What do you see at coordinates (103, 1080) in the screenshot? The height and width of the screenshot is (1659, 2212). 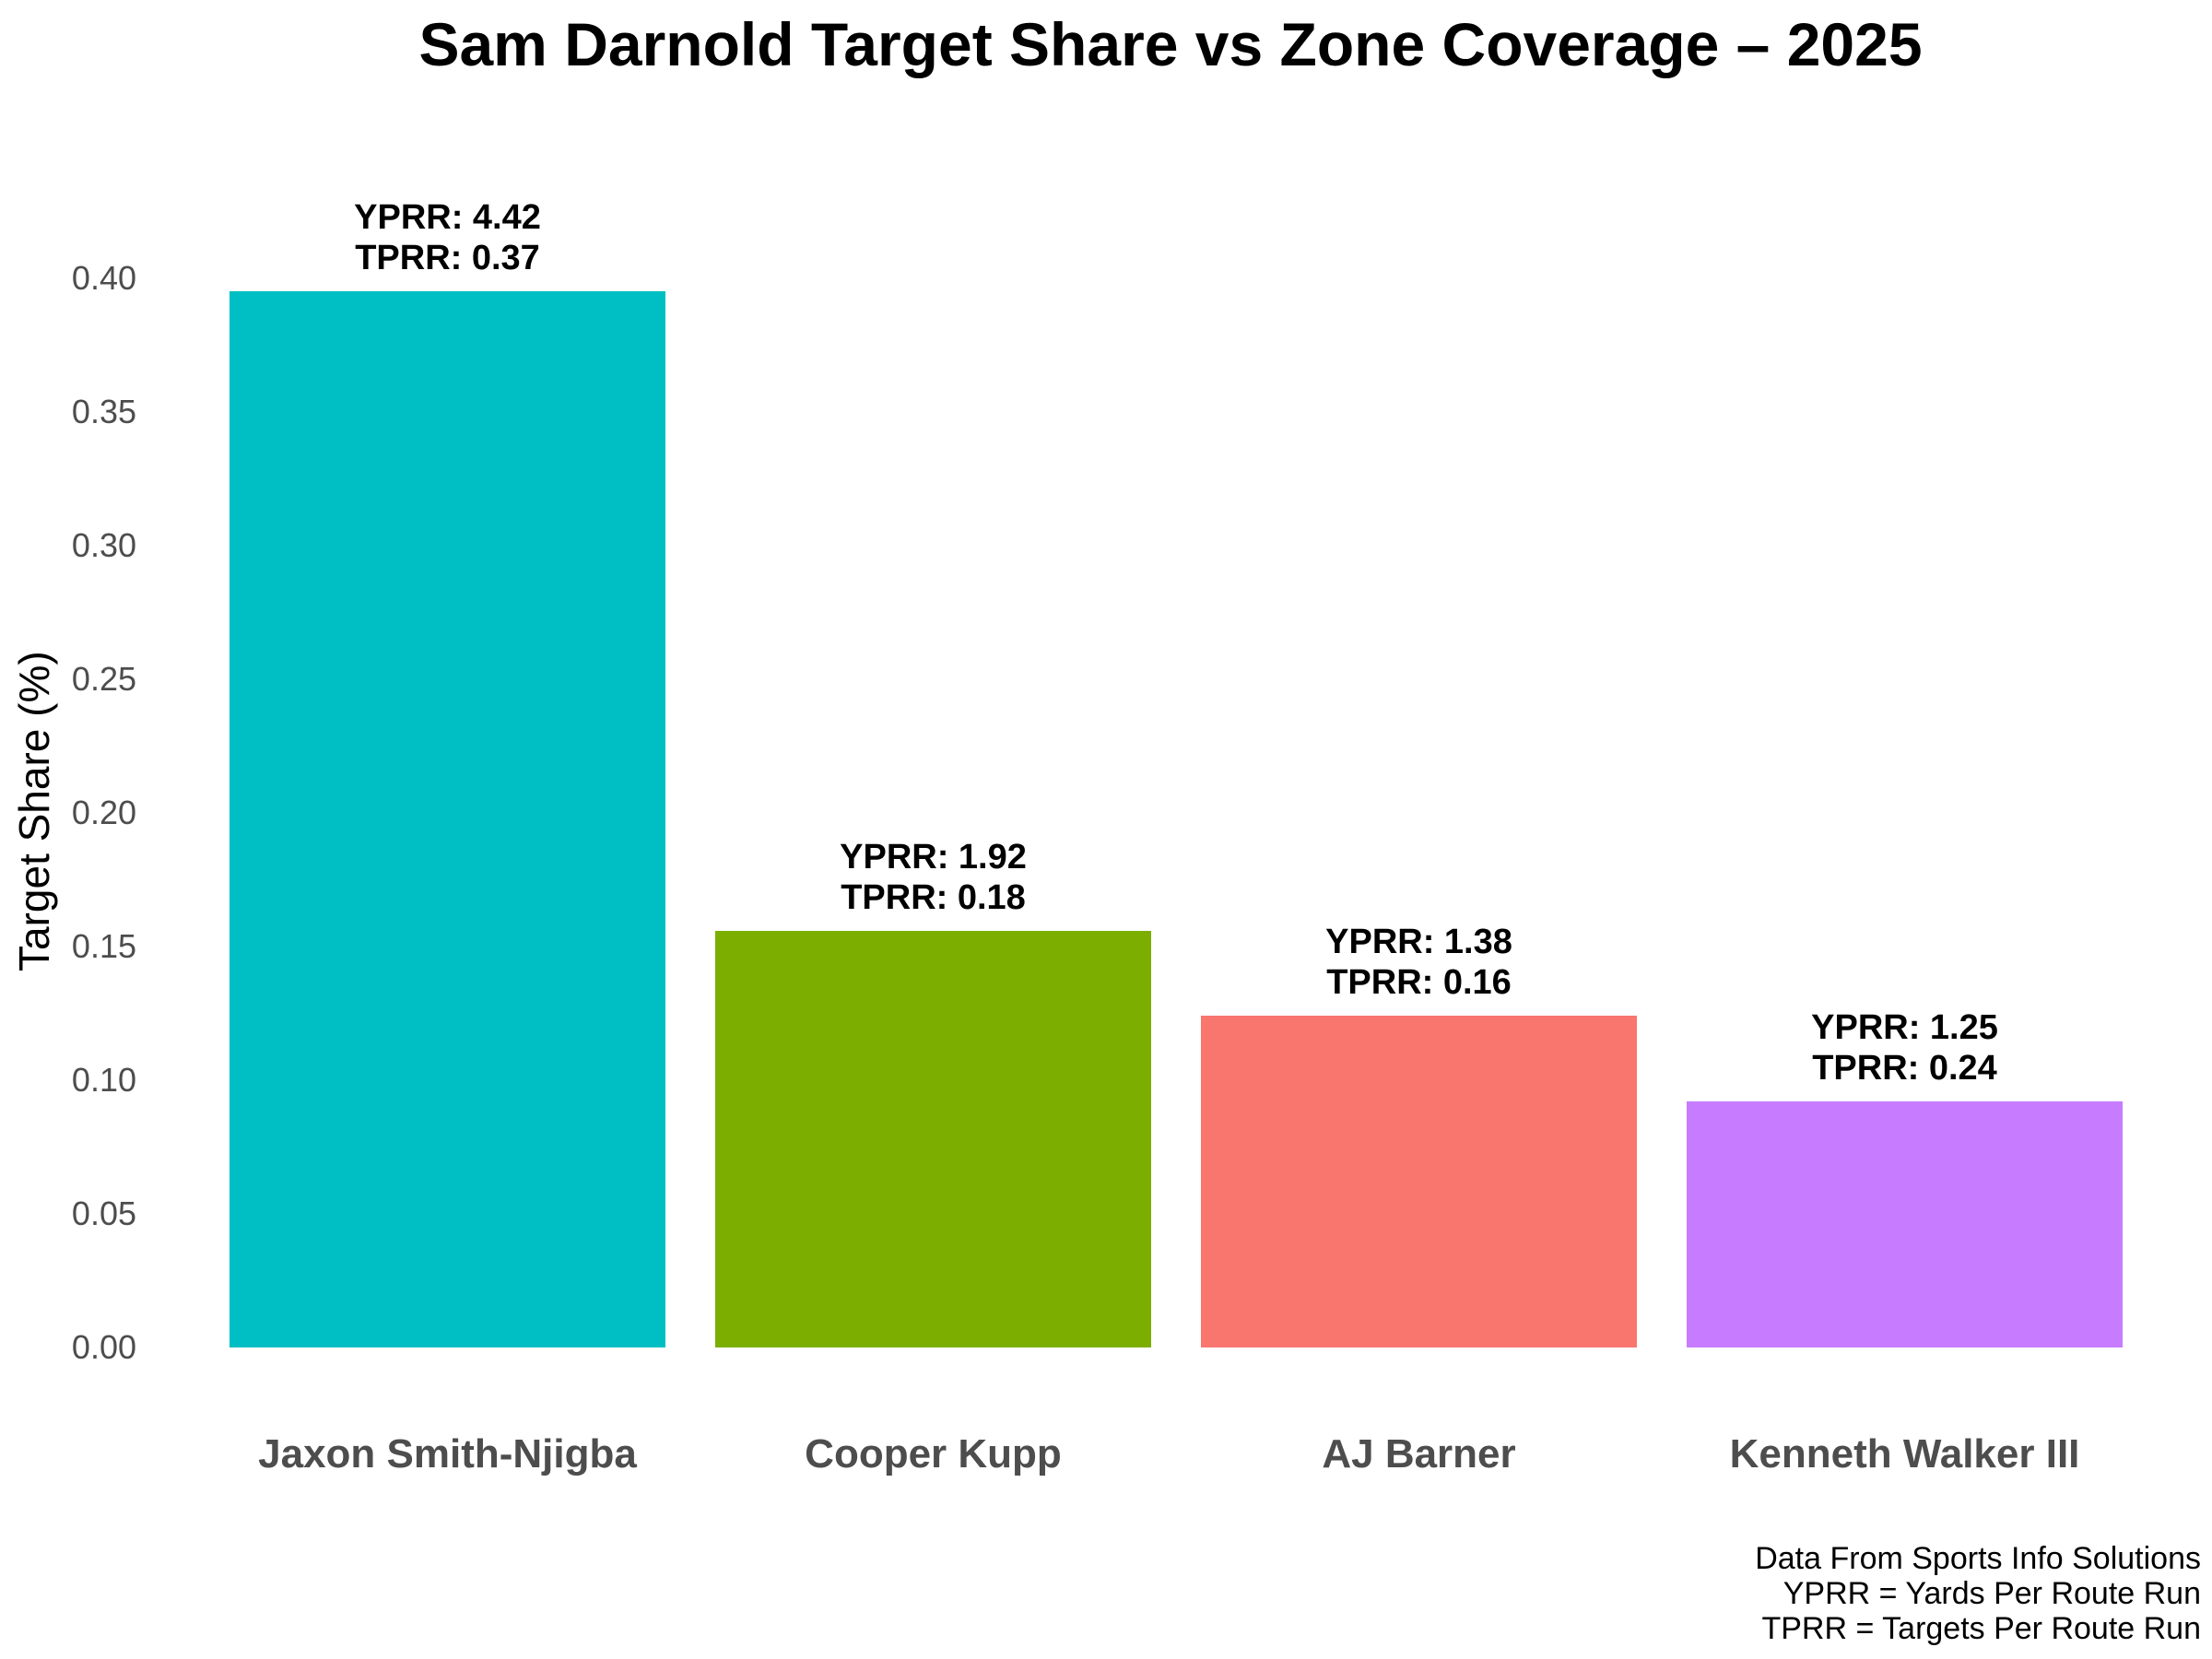 I see `y-tick-label: 0.10` at bounding box center [103, 1080].